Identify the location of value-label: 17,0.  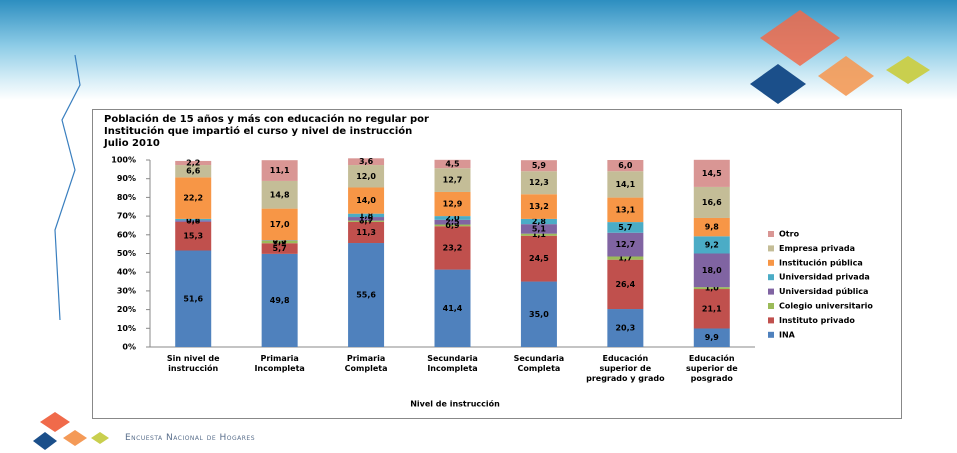
(280, 224).